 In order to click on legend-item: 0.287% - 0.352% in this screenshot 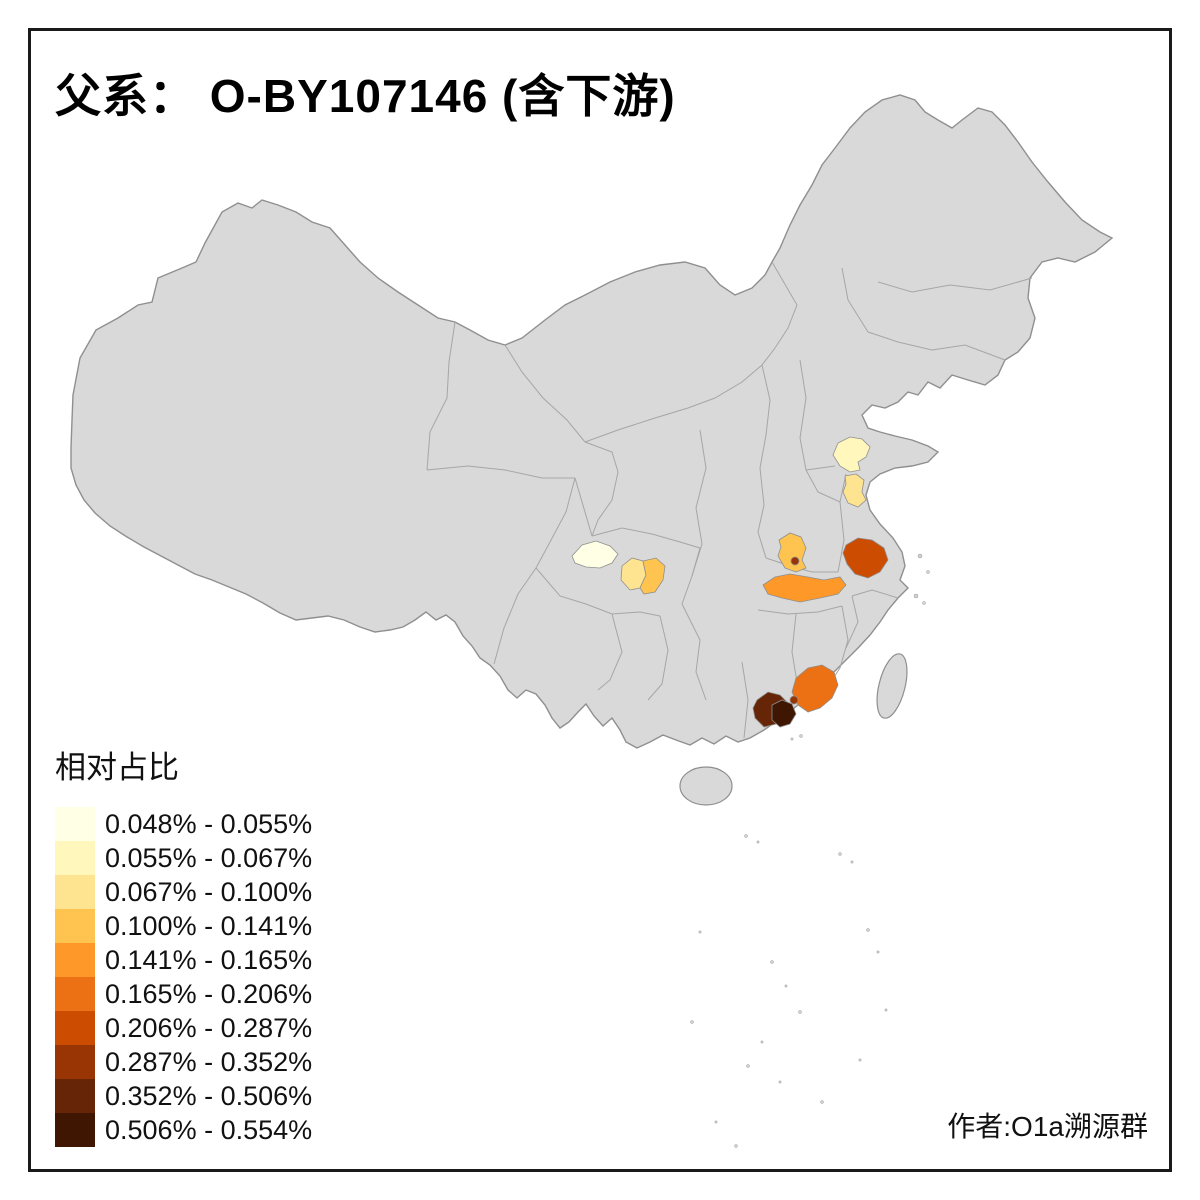, I will do `click(220, 1062)`.